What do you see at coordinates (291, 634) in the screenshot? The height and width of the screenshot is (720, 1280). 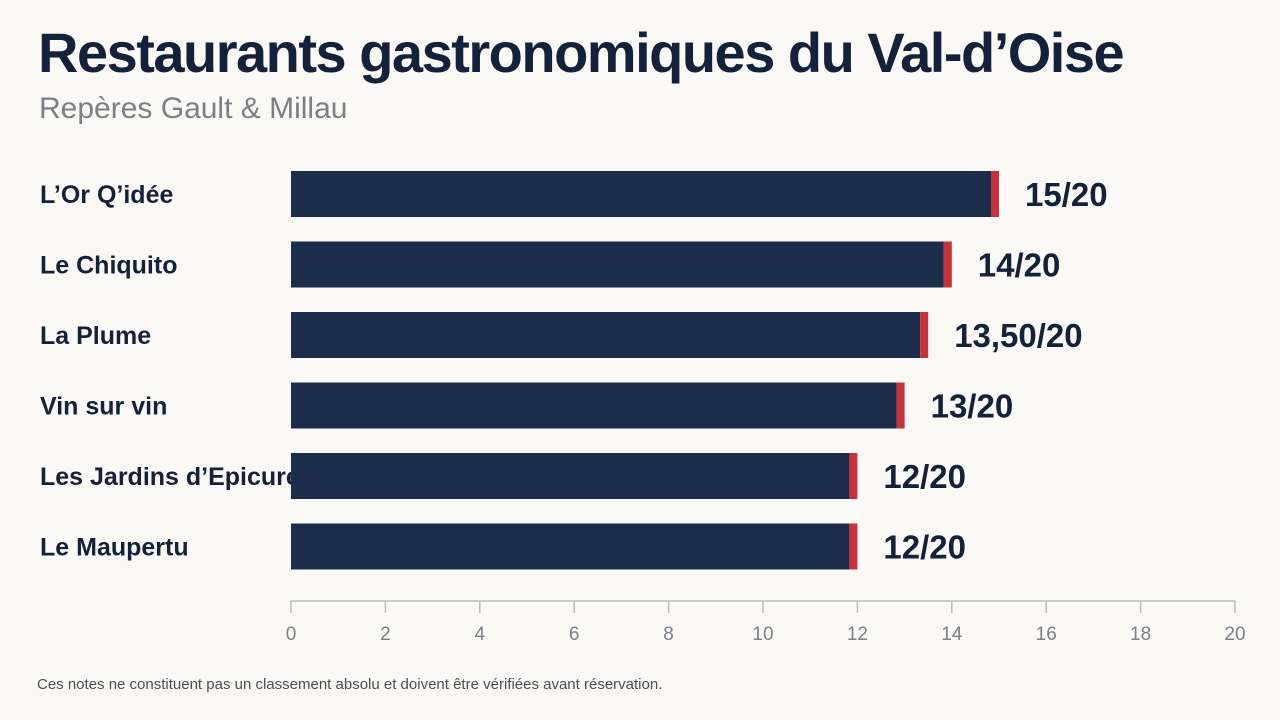 I see `x-tick-label: 0` at bounding box center [291, 634].